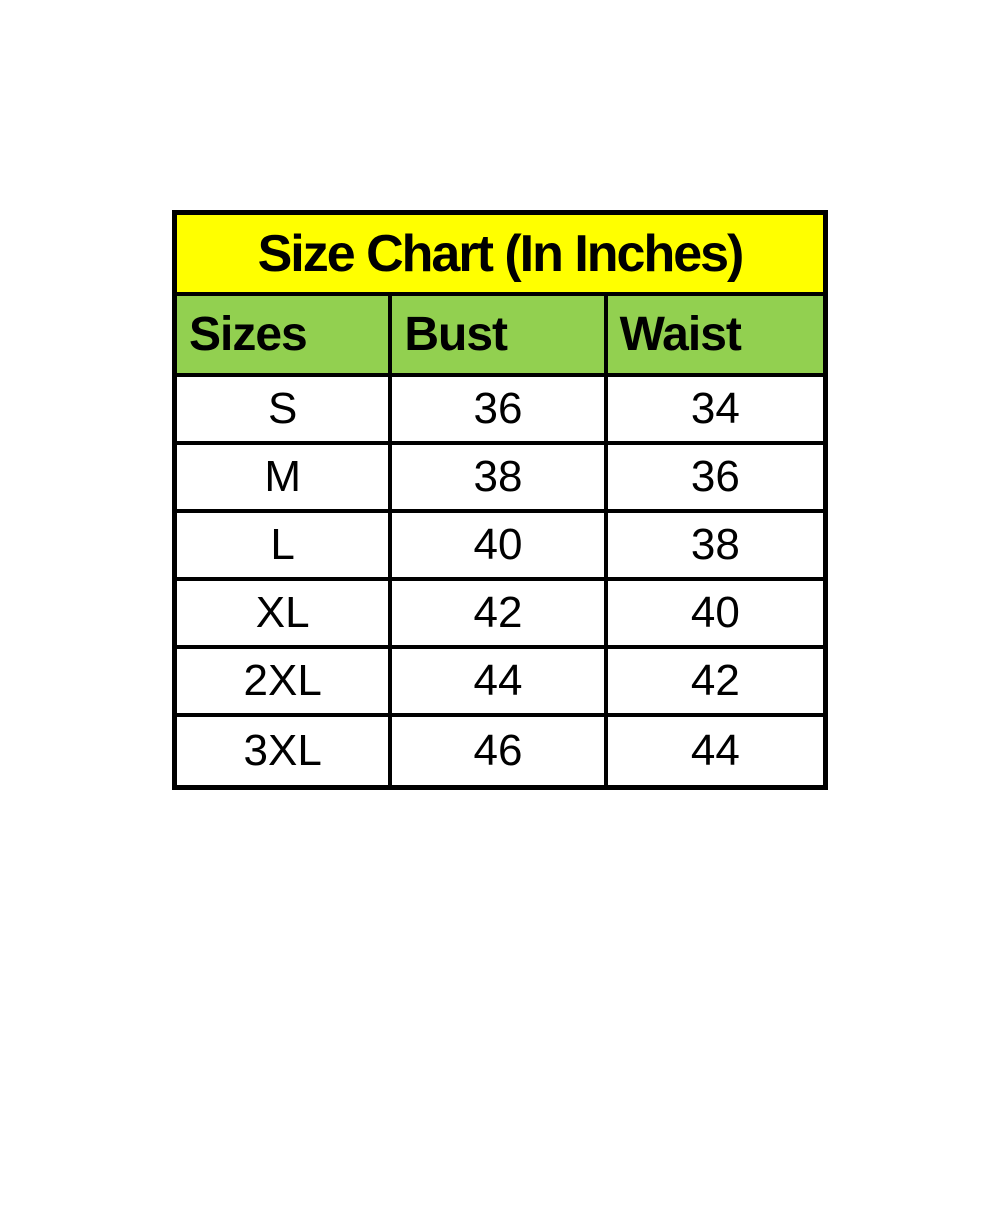 Image resolution: width=1000 pixels, height=1210 pixels. I want to click on waist-value: 40, so click(715, 612).